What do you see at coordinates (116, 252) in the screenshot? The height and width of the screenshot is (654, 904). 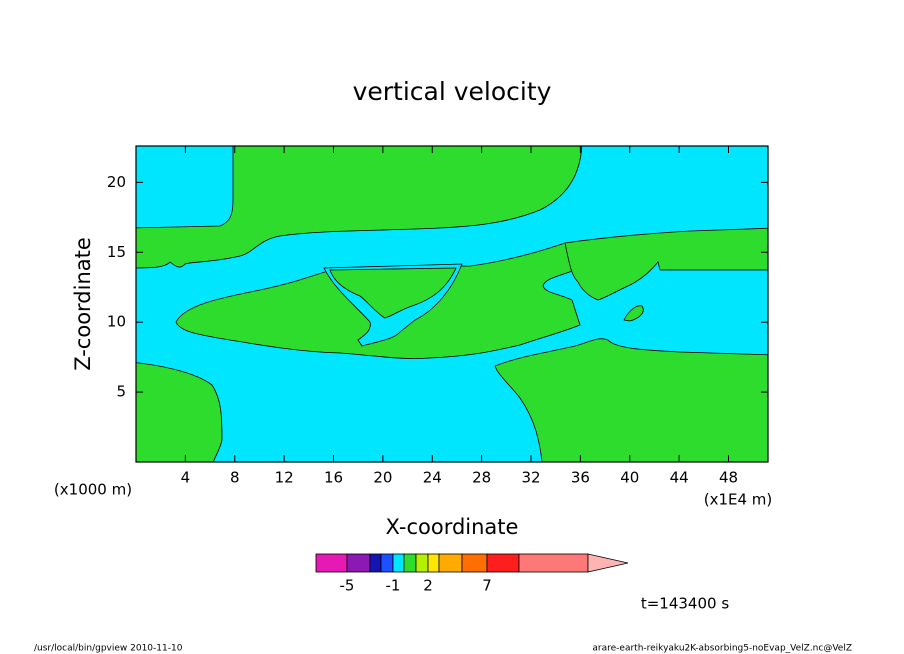 I see `y-tick-label: 15` at bounding box center [116, 252].